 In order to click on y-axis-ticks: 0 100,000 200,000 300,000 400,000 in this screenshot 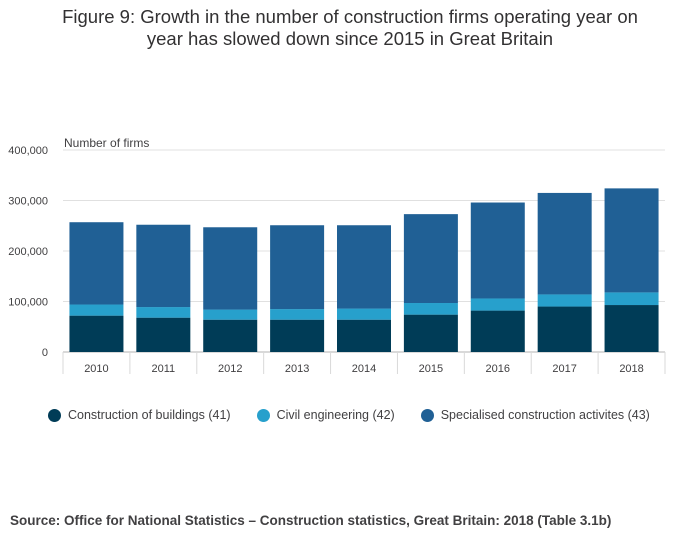, I will do `click(28, 252)`.